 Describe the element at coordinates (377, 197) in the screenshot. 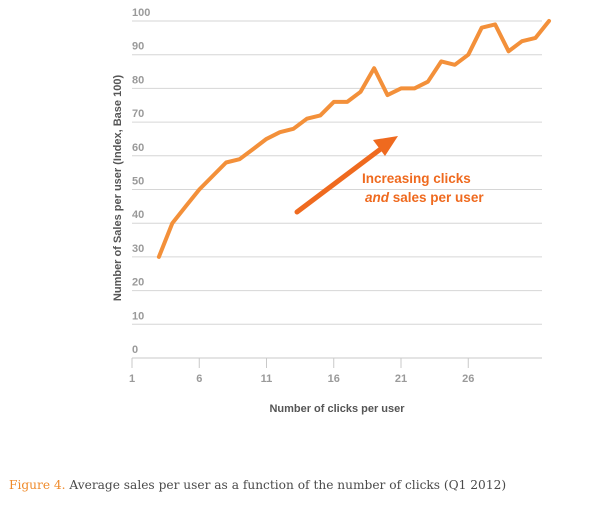

I see `annotation-emphasis: and` at that location.